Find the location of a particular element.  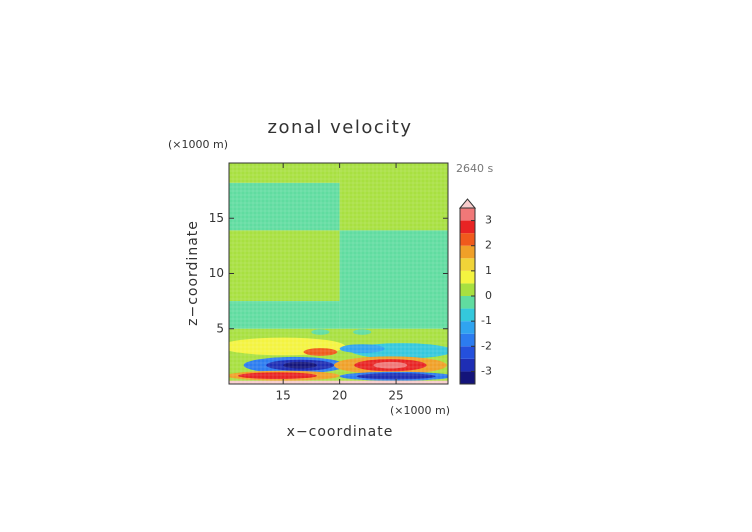

y-axis-label: z−coordinate is located at coordinates (193, 273).